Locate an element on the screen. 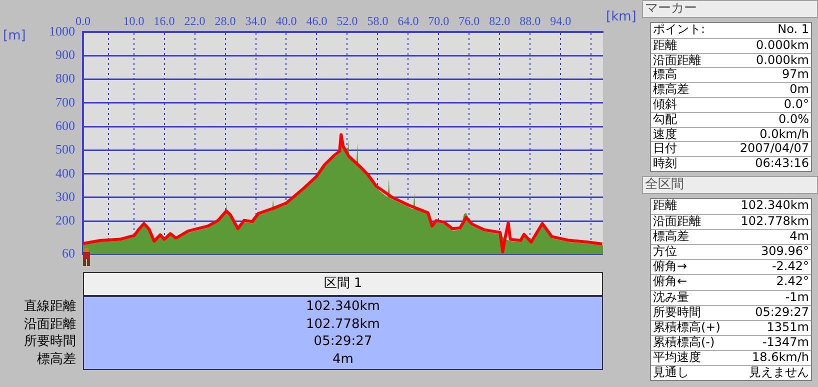  text: 平均速度 is located at coordinates (677, 358).